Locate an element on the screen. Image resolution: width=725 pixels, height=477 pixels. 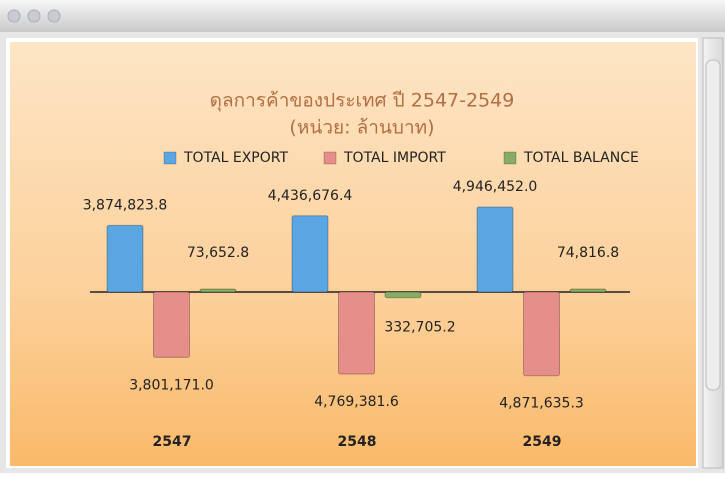
category-label: 2549 is located at coordinates (542, 442).